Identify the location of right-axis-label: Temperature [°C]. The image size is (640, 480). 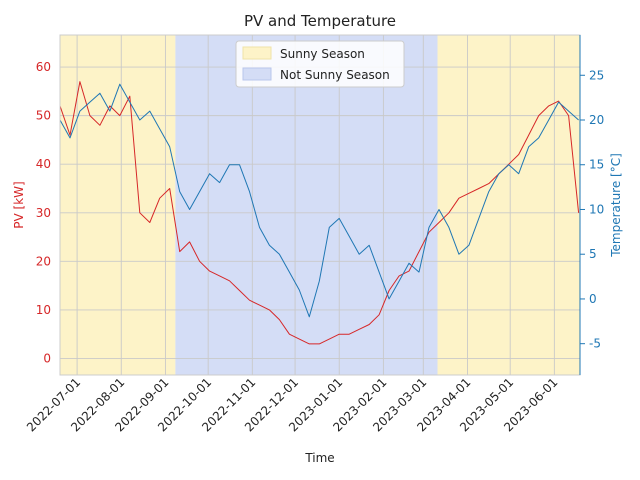
(616, 205).